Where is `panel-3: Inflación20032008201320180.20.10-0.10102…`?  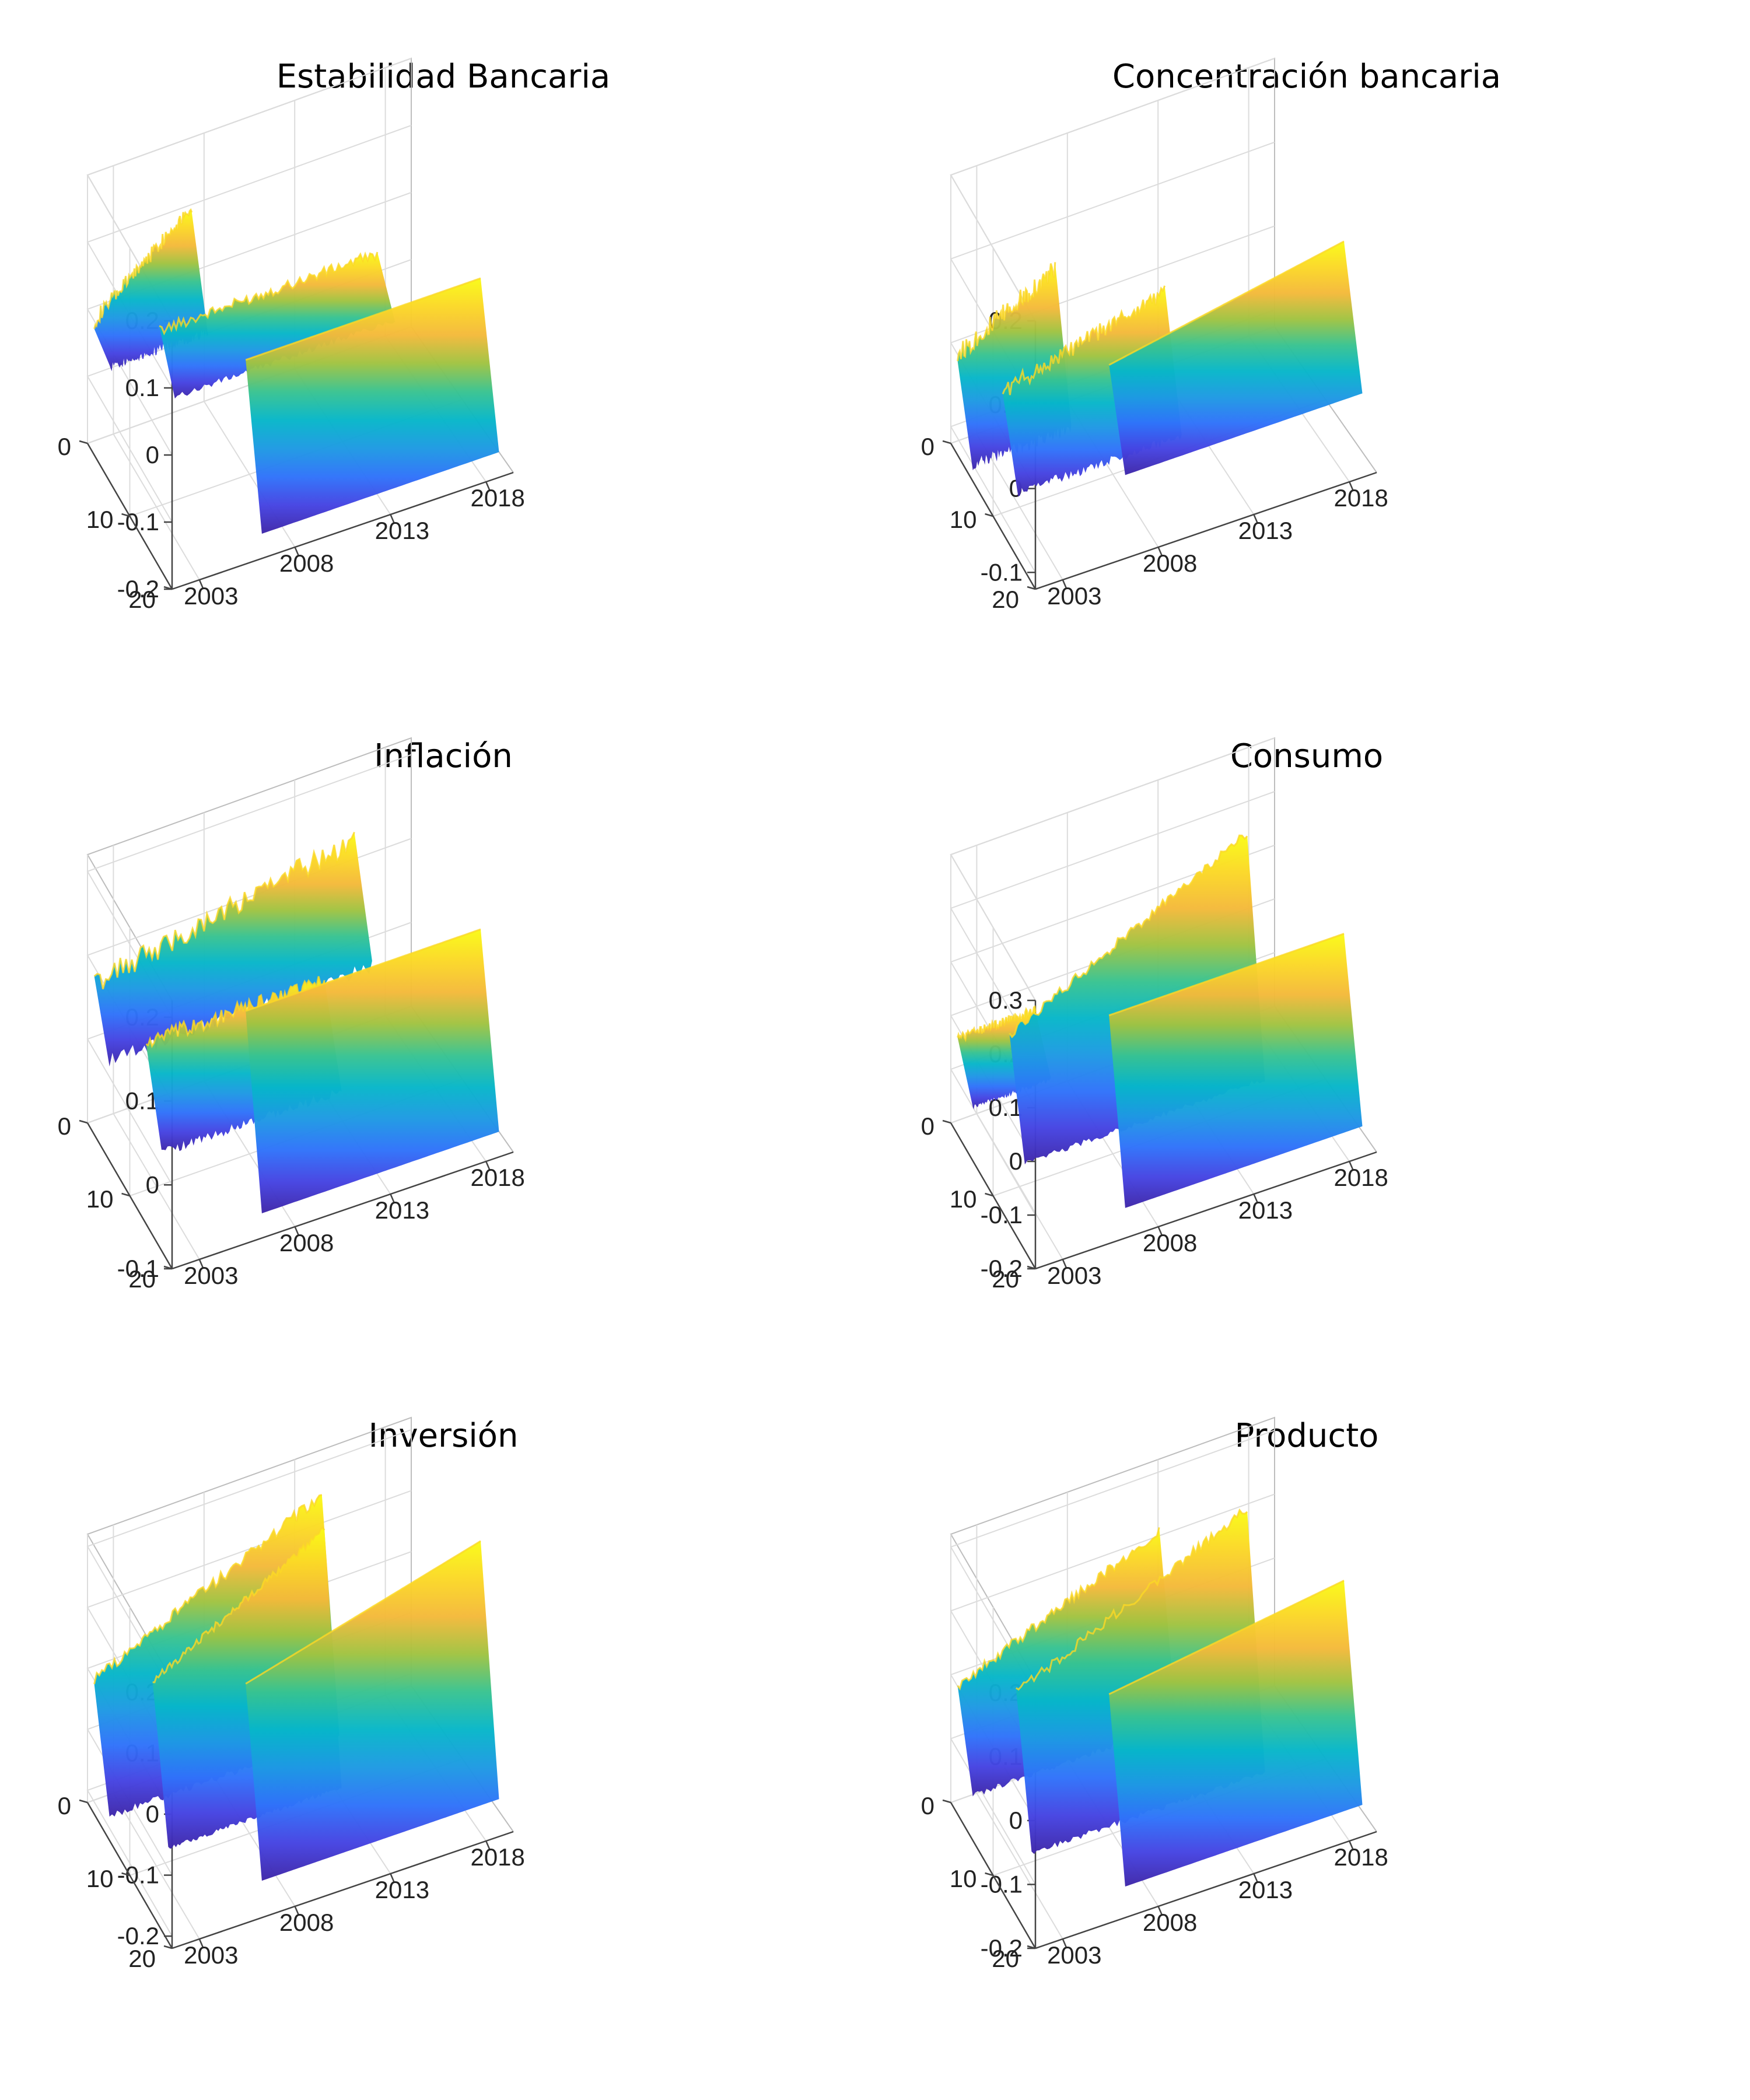 panel-3: Inflación20032008201320180.20.10-0.10102… is located at coordinates (291, 1015).